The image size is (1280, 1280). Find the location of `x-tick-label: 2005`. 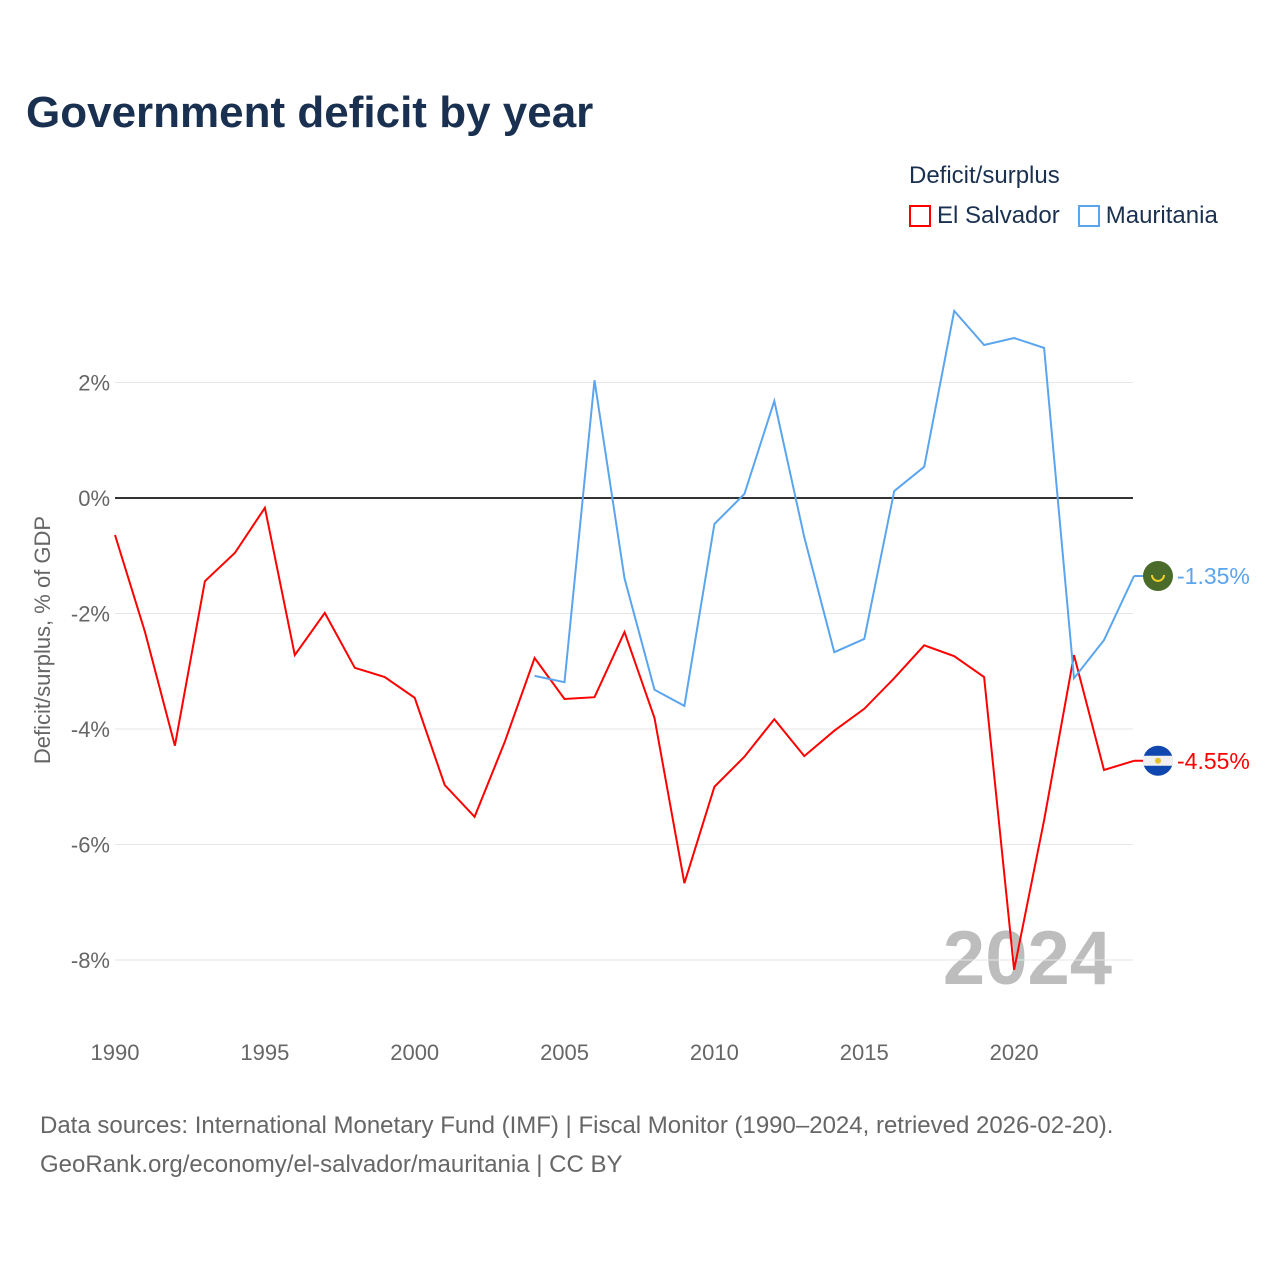

x-tick-label: 2005 is located at coordinates (564, 1052).